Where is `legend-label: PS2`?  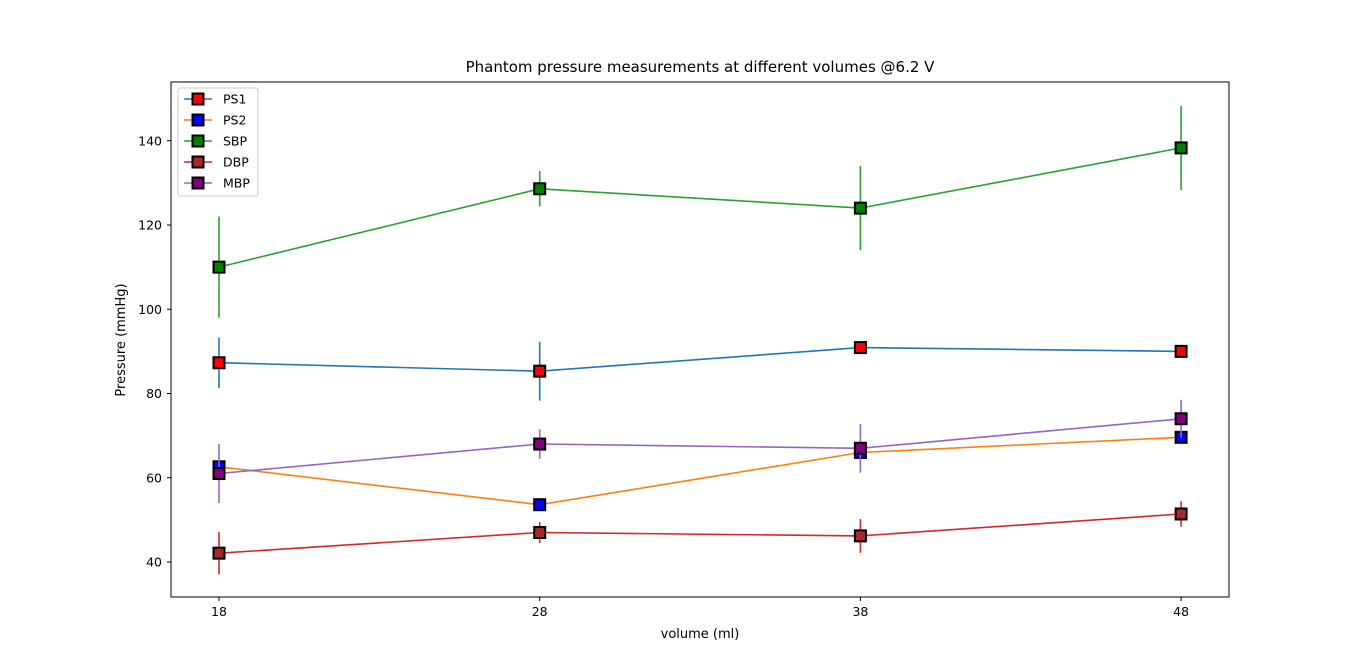 legend-label: PS2 is located at coordinates (234, 120).